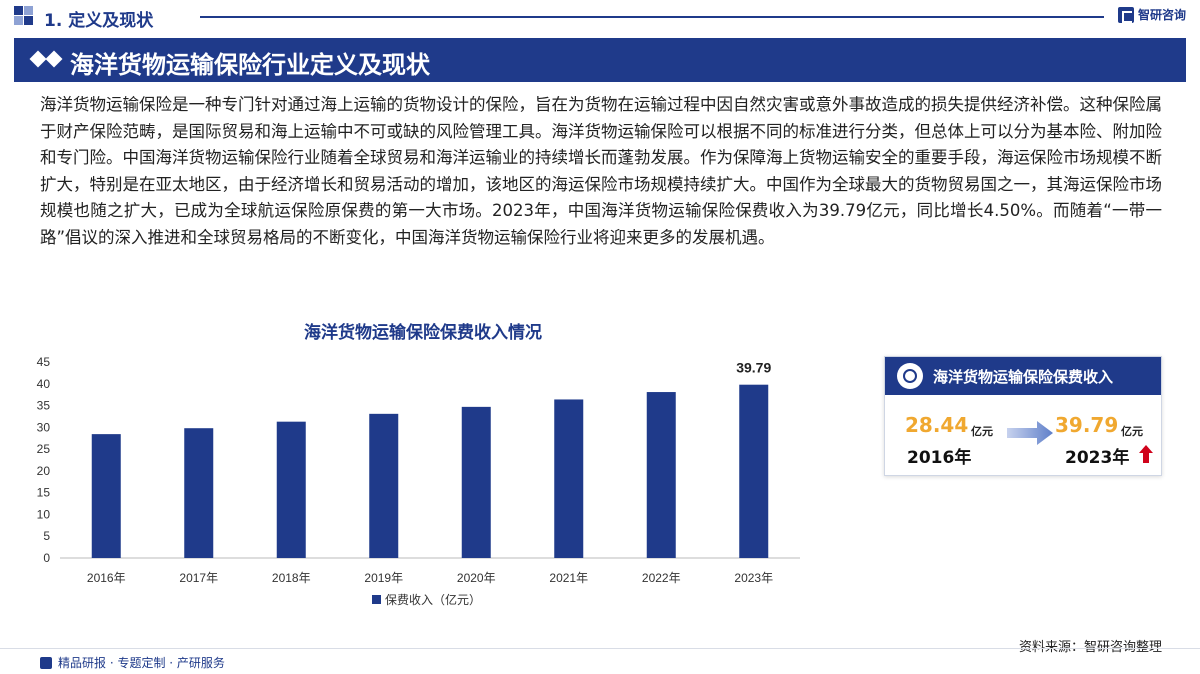 This screenshot has width=1200, height=674. Describe the element at coordinates (652, 17) in the screenshot. I see `header-divider` at that location.